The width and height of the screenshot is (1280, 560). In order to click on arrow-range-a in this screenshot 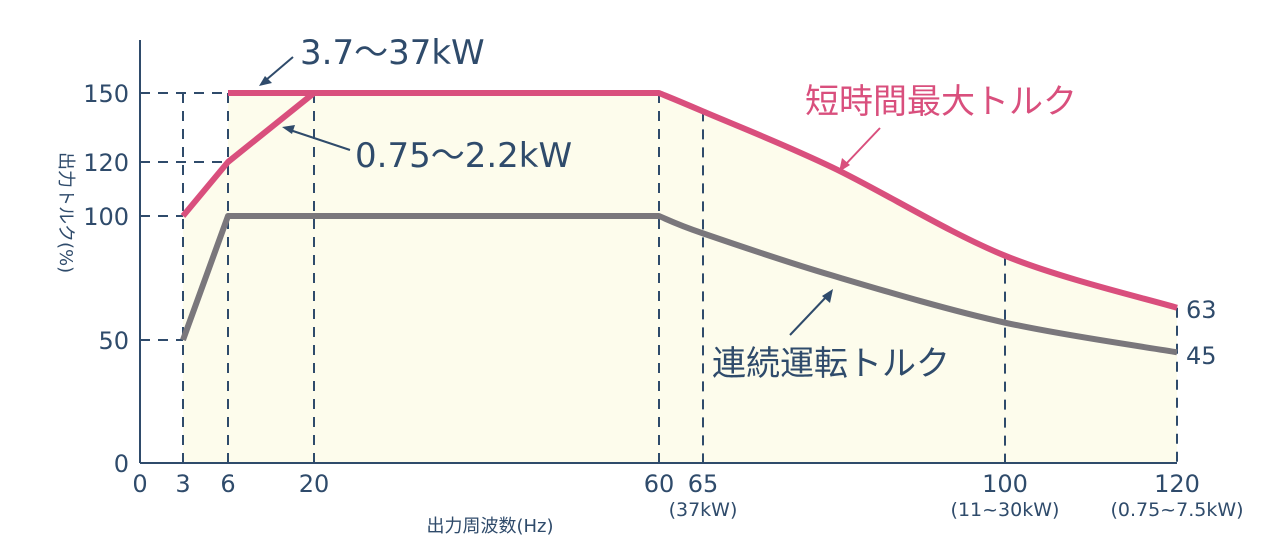, I will do `click(279, 68)`.